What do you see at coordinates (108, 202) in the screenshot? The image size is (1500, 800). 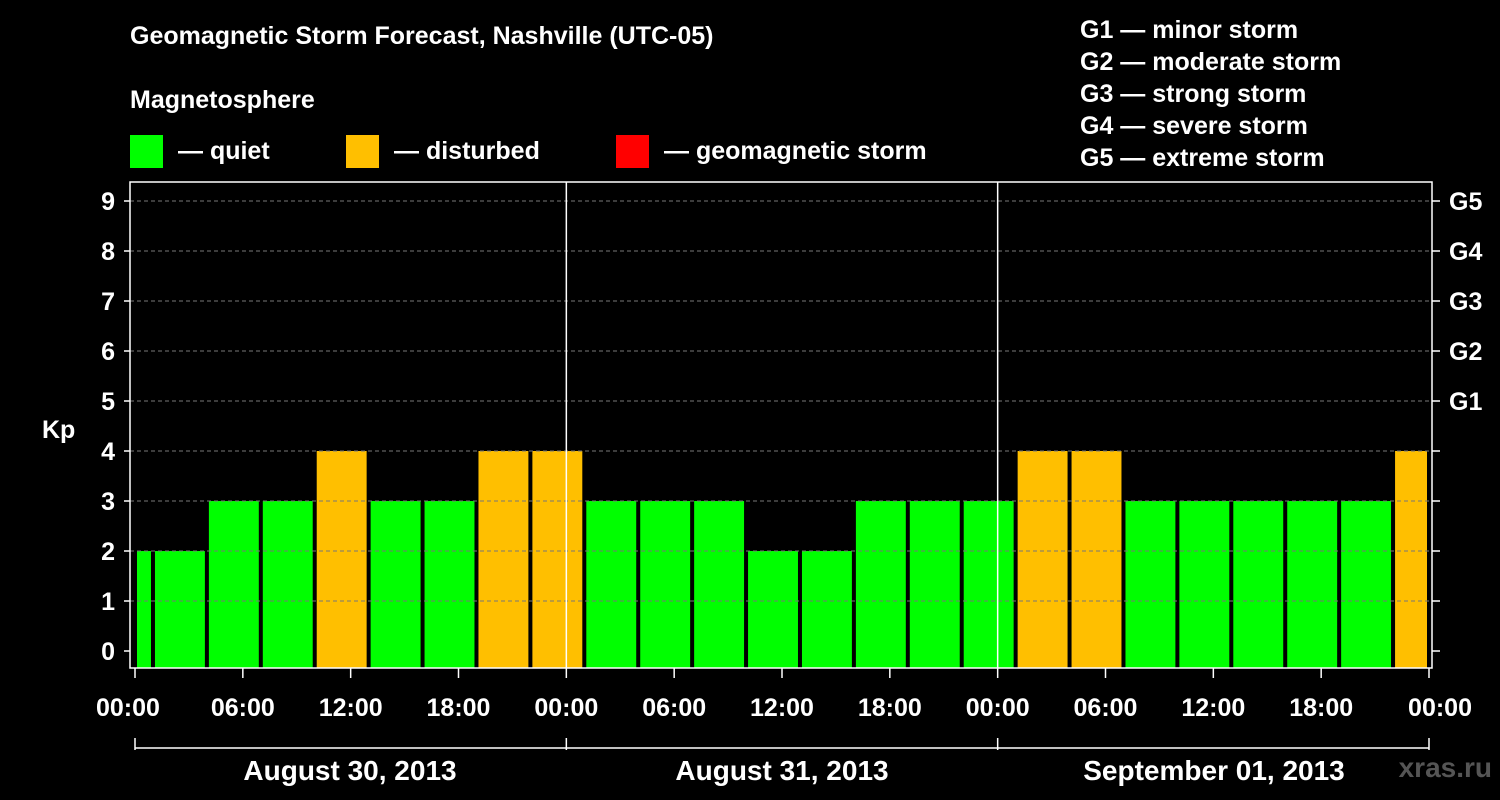 I see `ytick-label-9: 9` at bounding box center [108, 202].